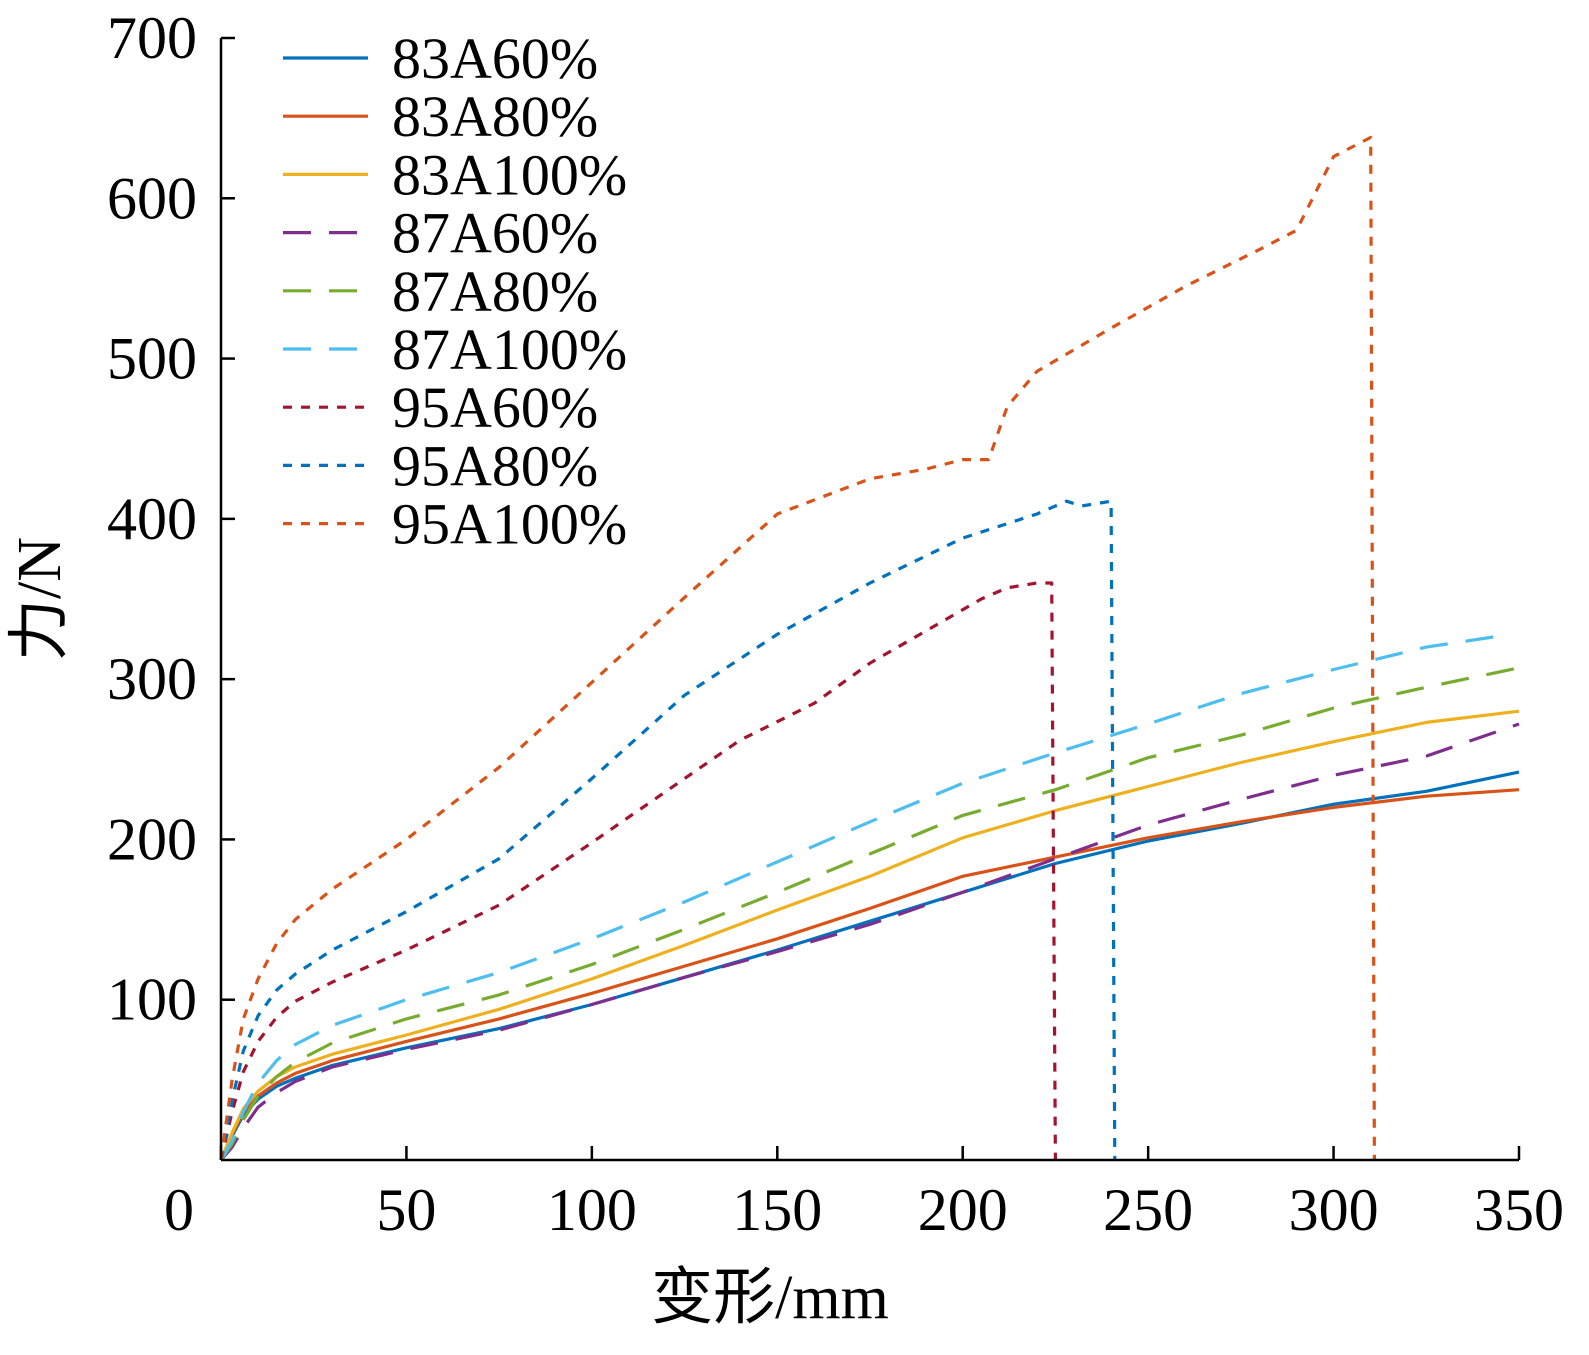 The image size is (1589, 1355). What do you see at coordinates (152, 38) in the screenshot?
I see `y-tick-label: 700` at bounding box center [152, 38].